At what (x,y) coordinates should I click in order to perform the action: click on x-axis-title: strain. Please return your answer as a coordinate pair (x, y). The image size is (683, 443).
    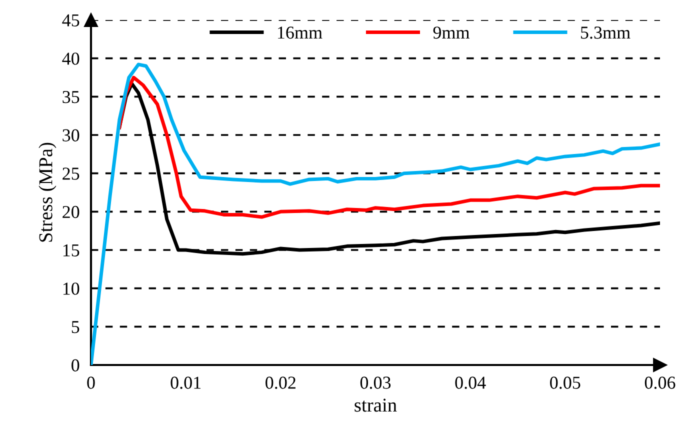
    Looking at the image, I should click on (375, 405).